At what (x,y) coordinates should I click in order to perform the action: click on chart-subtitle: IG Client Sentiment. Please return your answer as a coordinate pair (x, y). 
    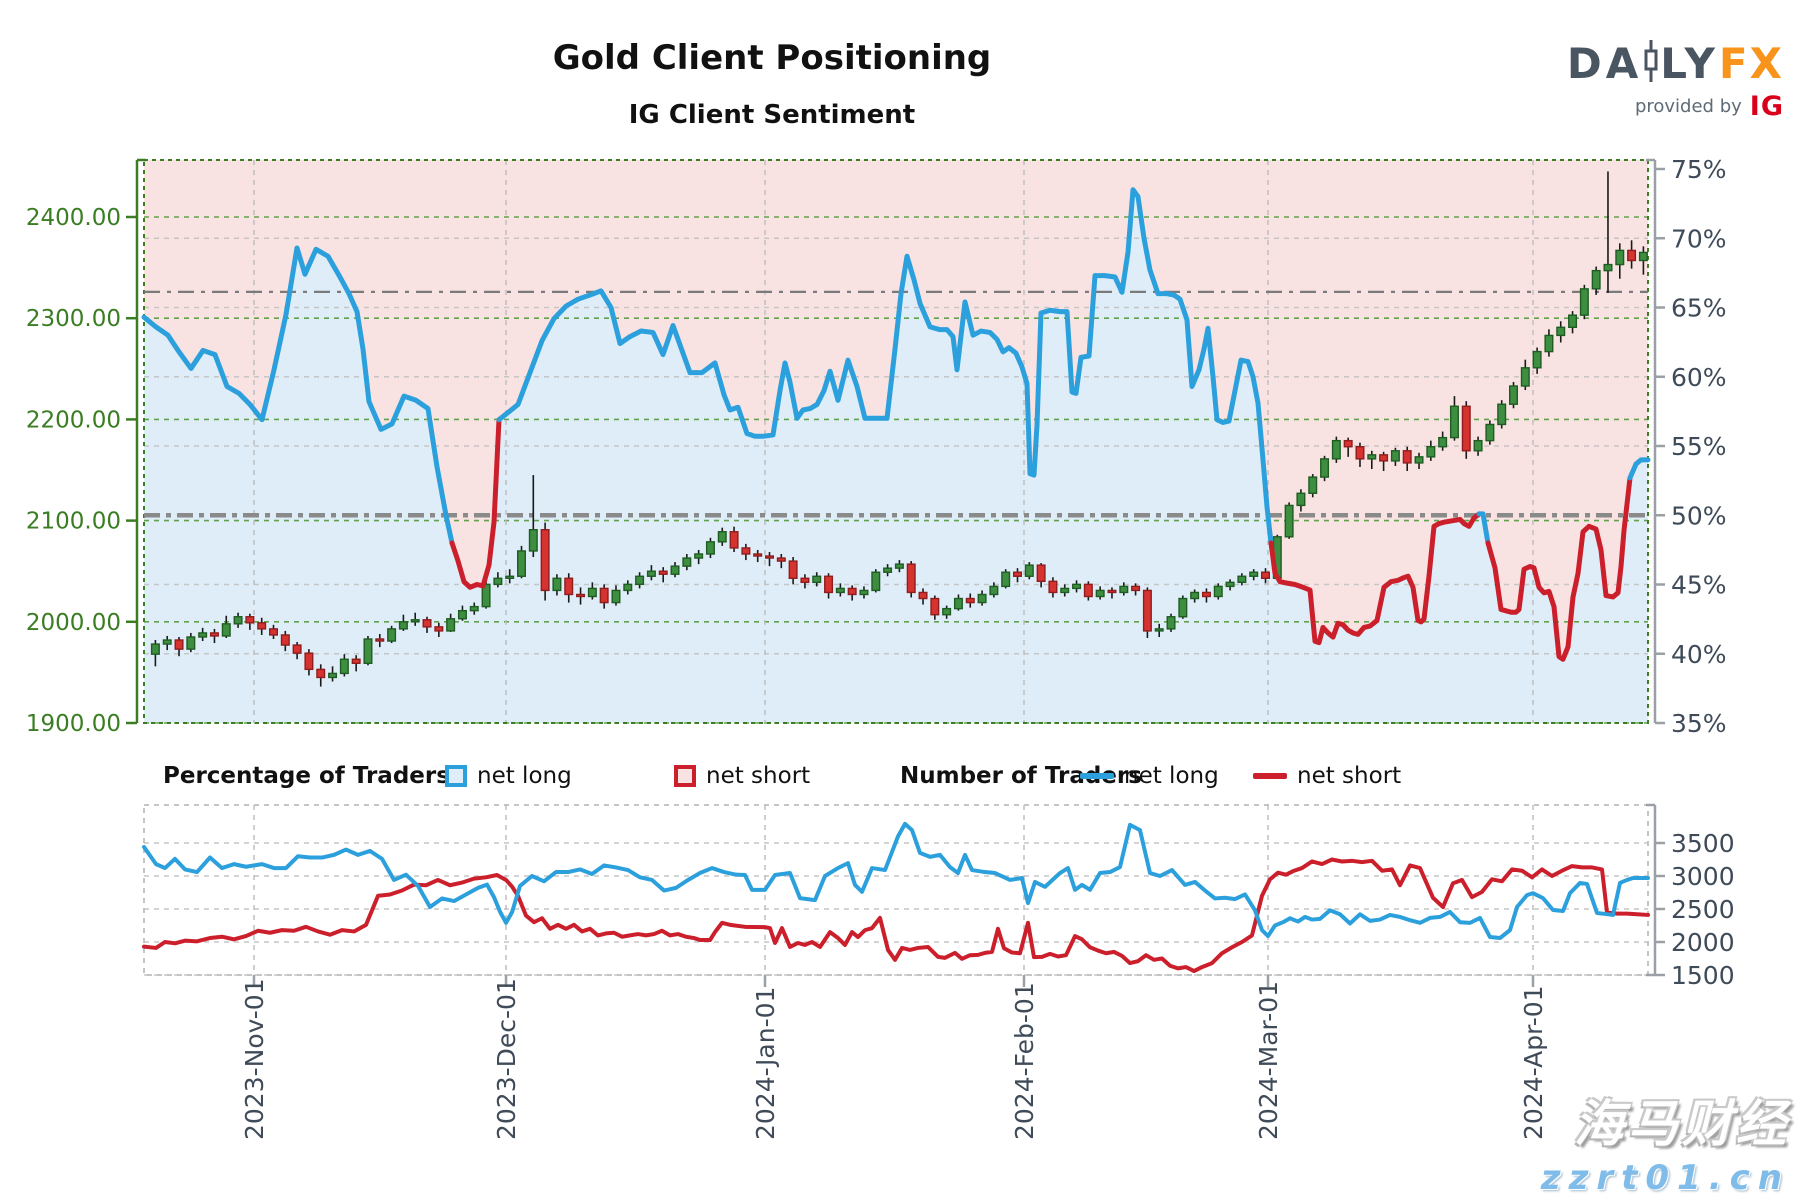
    Looking at the image, I should click on (772, 115).